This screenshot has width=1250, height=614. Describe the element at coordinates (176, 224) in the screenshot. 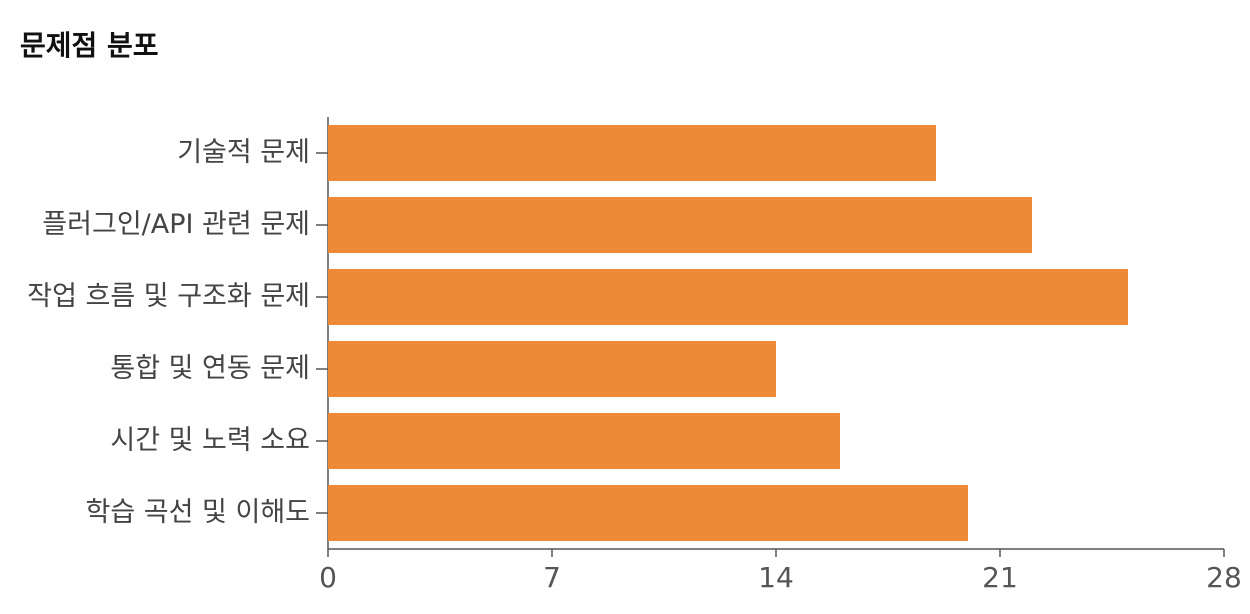

I see `y-tick-label: 플러그인/API 관련 문제` at that location.